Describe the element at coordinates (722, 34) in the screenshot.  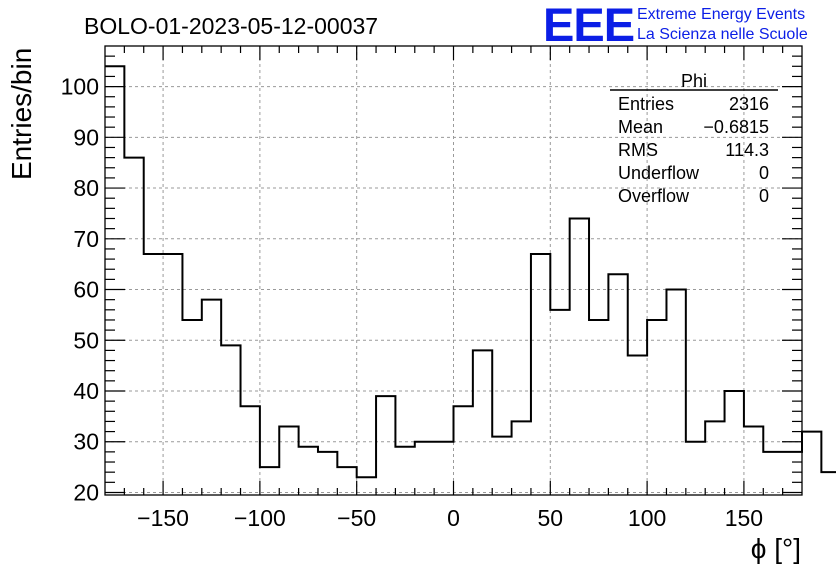
I see `logo-line-2: La Scienza nelle Scuole` at that location.